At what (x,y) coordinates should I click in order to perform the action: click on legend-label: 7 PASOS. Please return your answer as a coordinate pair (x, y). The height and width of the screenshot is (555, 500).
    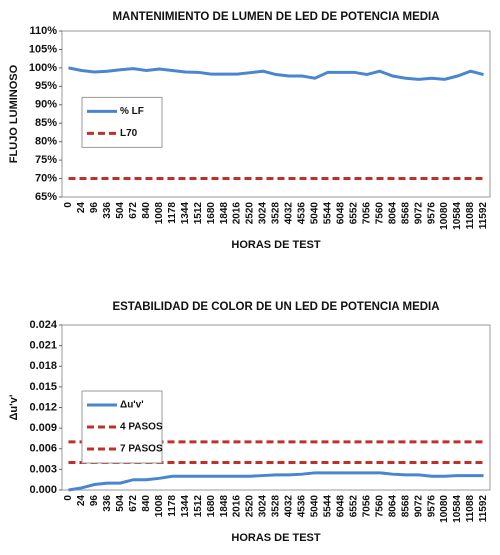
    Looking at the image, I should click on (141, 449).